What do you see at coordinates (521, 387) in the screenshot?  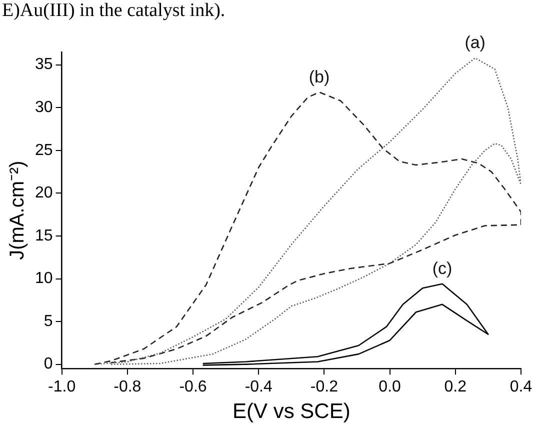 I see `x-tick-label: 0.4` at bounding box center [521, 387].